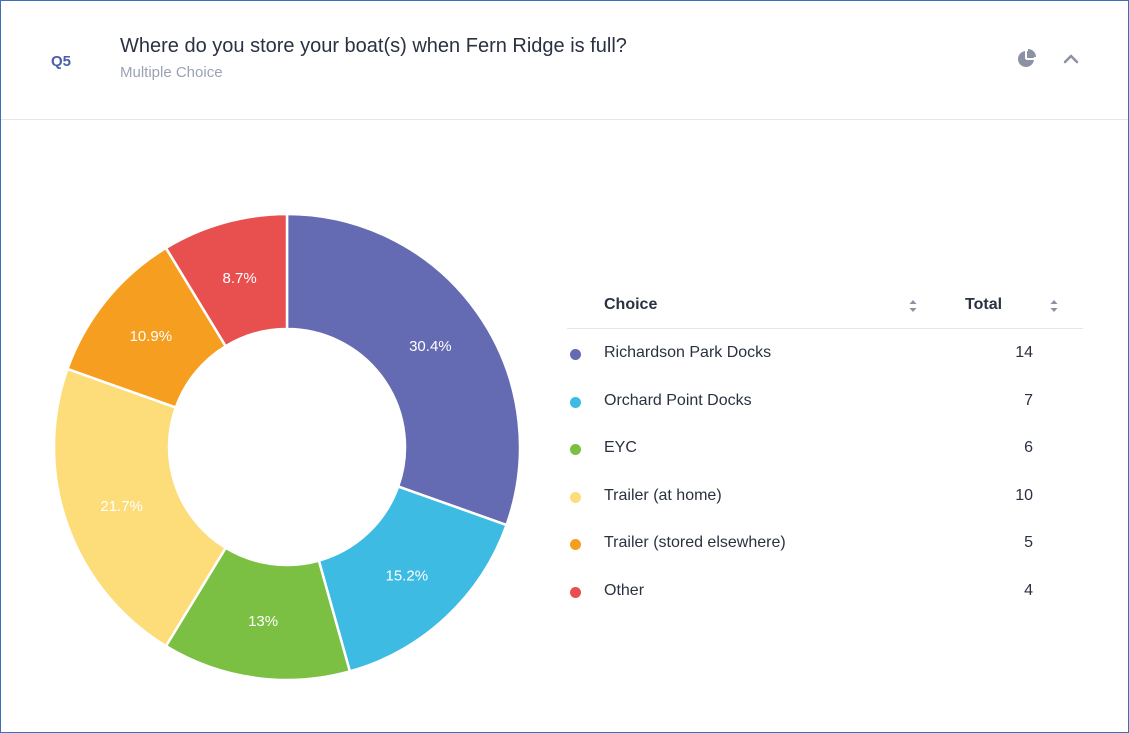  I want to click on row-total: 14, so click(1024, 352).